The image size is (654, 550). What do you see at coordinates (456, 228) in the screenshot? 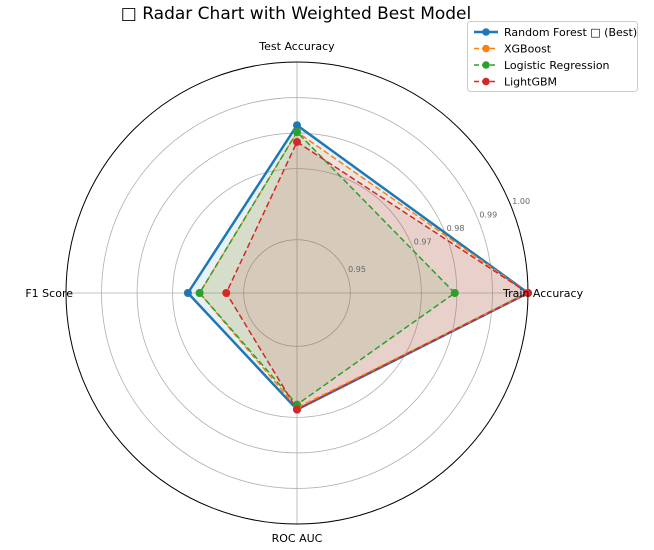
I see `radial-tick-label: 0.98` at bounding box center [456, 228].